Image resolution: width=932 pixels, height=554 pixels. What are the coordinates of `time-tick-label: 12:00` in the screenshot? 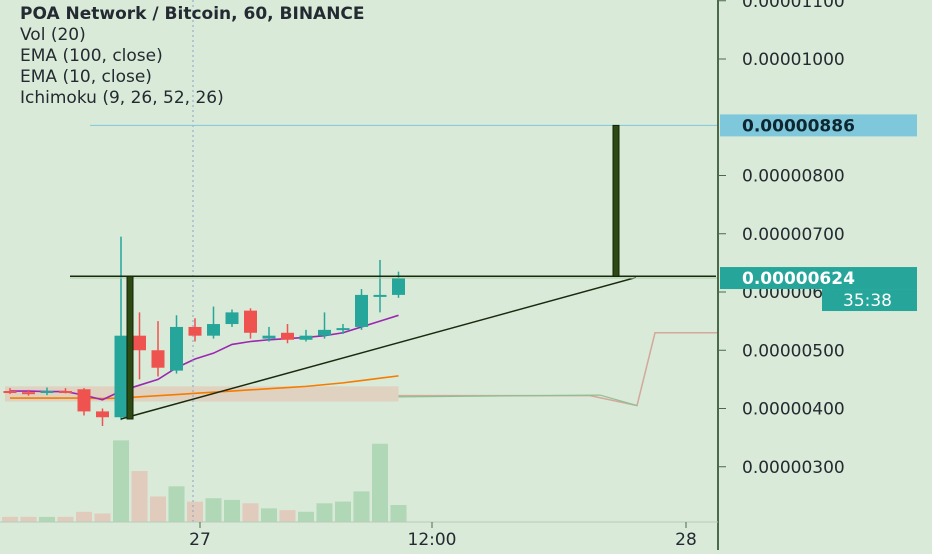 It's located at (432, 540).